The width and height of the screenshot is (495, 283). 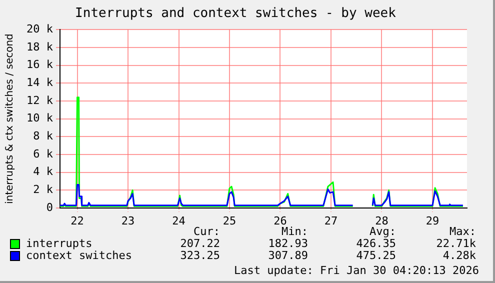 What do you see at coordinates (433, 221) in the screenshot?
I see `x-tick-label: 29` at bounding box center [433, 221].